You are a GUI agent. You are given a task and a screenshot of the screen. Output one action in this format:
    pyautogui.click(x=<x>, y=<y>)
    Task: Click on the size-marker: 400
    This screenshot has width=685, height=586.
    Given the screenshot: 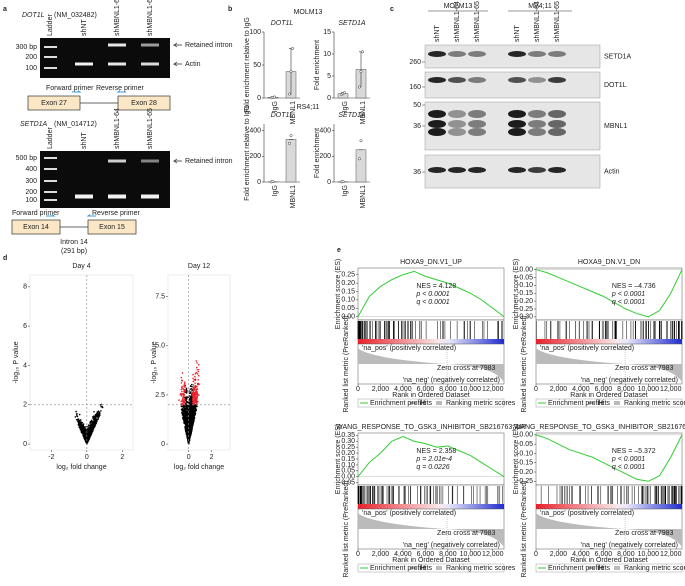 What is the action you would take?
    pyautogui.click(x=31, y=169)
    